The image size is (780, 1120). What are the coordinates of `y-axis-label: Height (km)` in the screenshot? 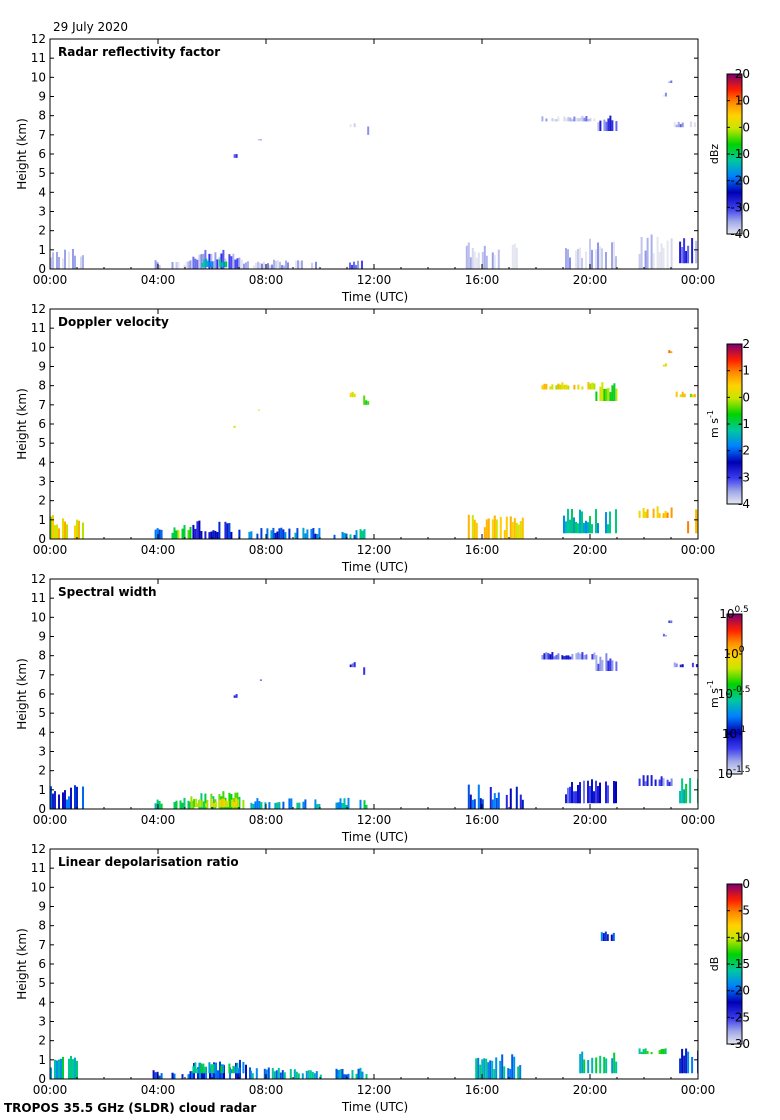 It's located at (22, 963).